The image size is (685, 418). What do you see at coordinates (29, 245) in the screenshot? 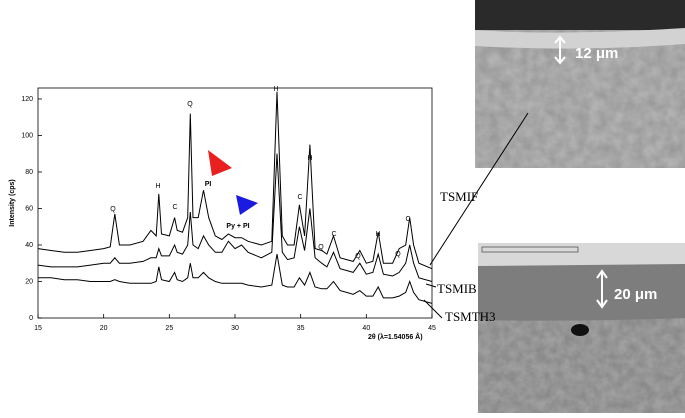
I see `y-tick-label: 40` at bounding box center [29, 245].